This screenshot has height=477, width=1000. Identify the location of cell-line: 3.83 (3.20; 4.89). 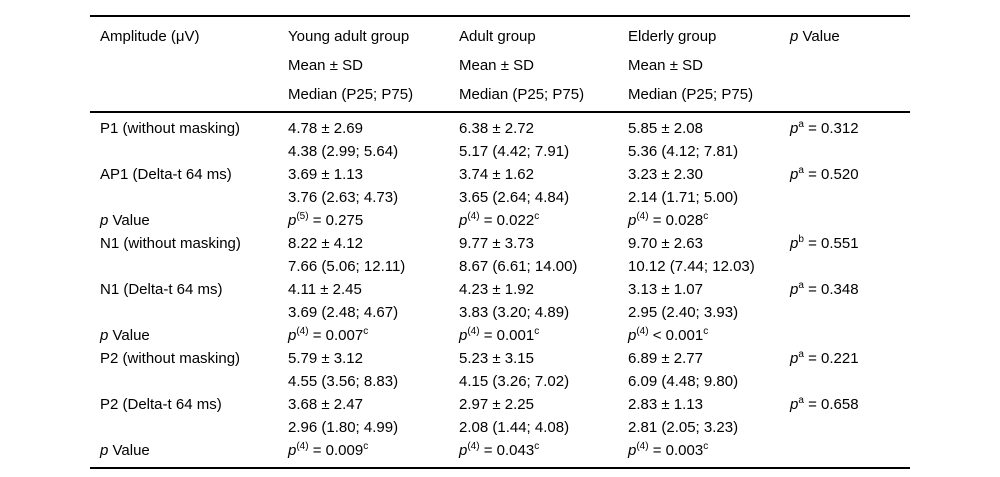
(514, 312).